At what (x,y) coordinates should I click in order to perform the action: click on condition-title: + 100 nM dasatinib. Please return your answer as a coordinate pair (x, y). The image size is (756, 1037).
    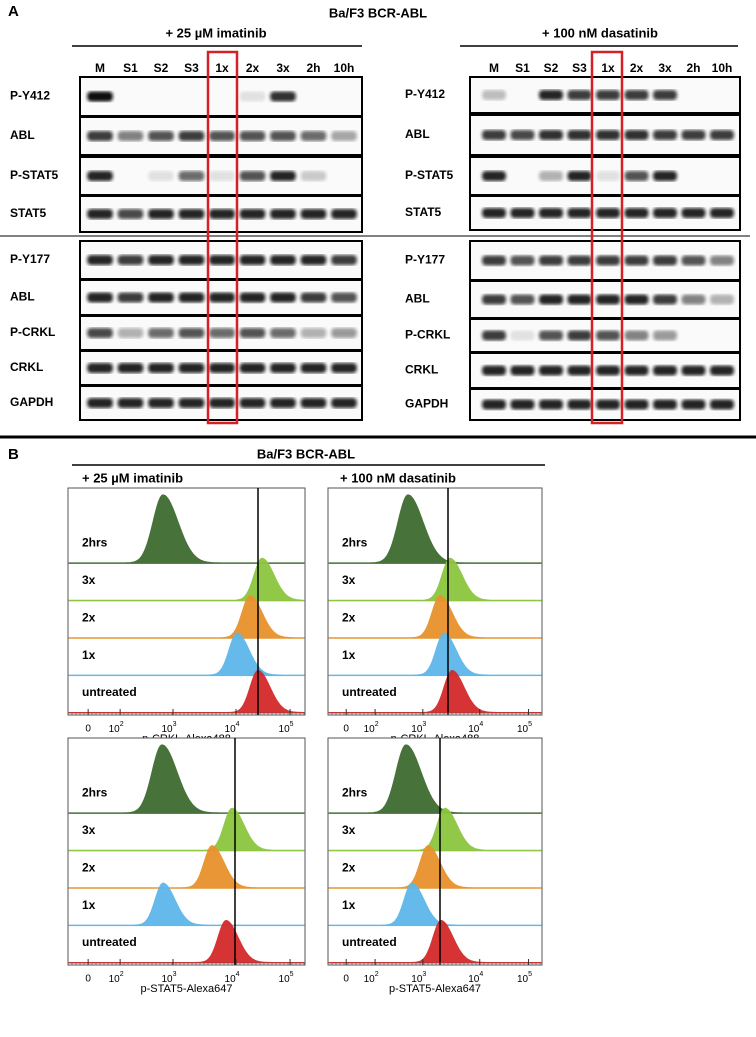
    Looking at the image, I should click on (600, 32).